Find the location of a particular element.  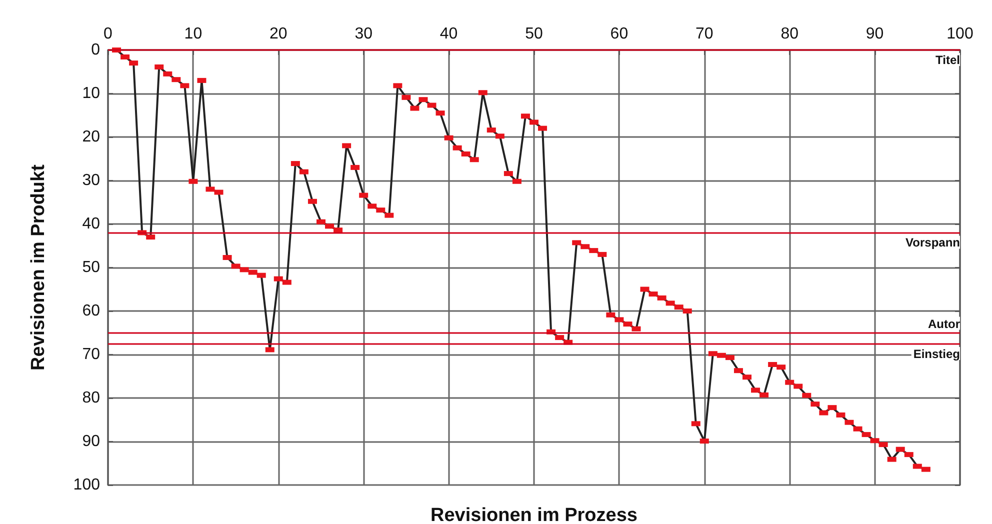

y-tick-label: 70 is located at coordinates (91, 354).